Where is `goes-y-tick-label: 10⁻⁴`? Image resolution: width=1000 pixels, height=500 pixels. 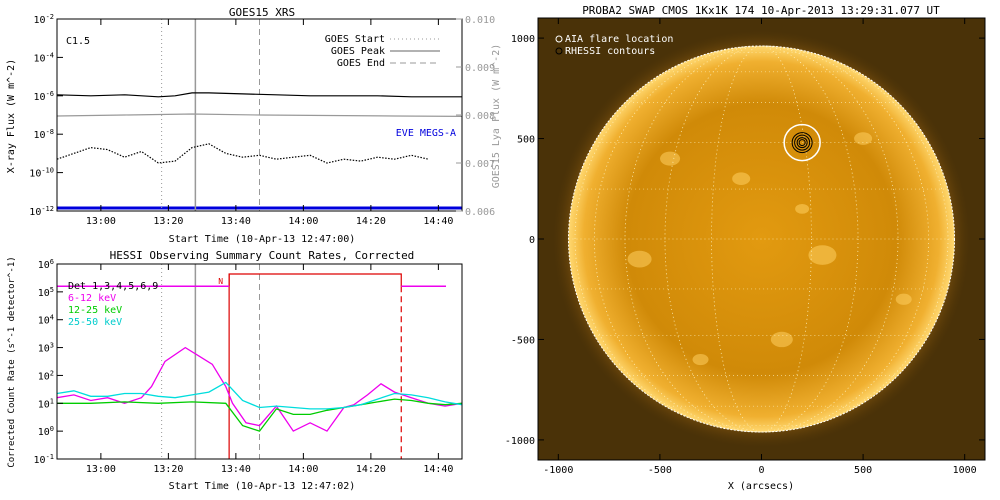 goes-y-tick-label: 10⁻⁴ is located at coordinates (44, 57).